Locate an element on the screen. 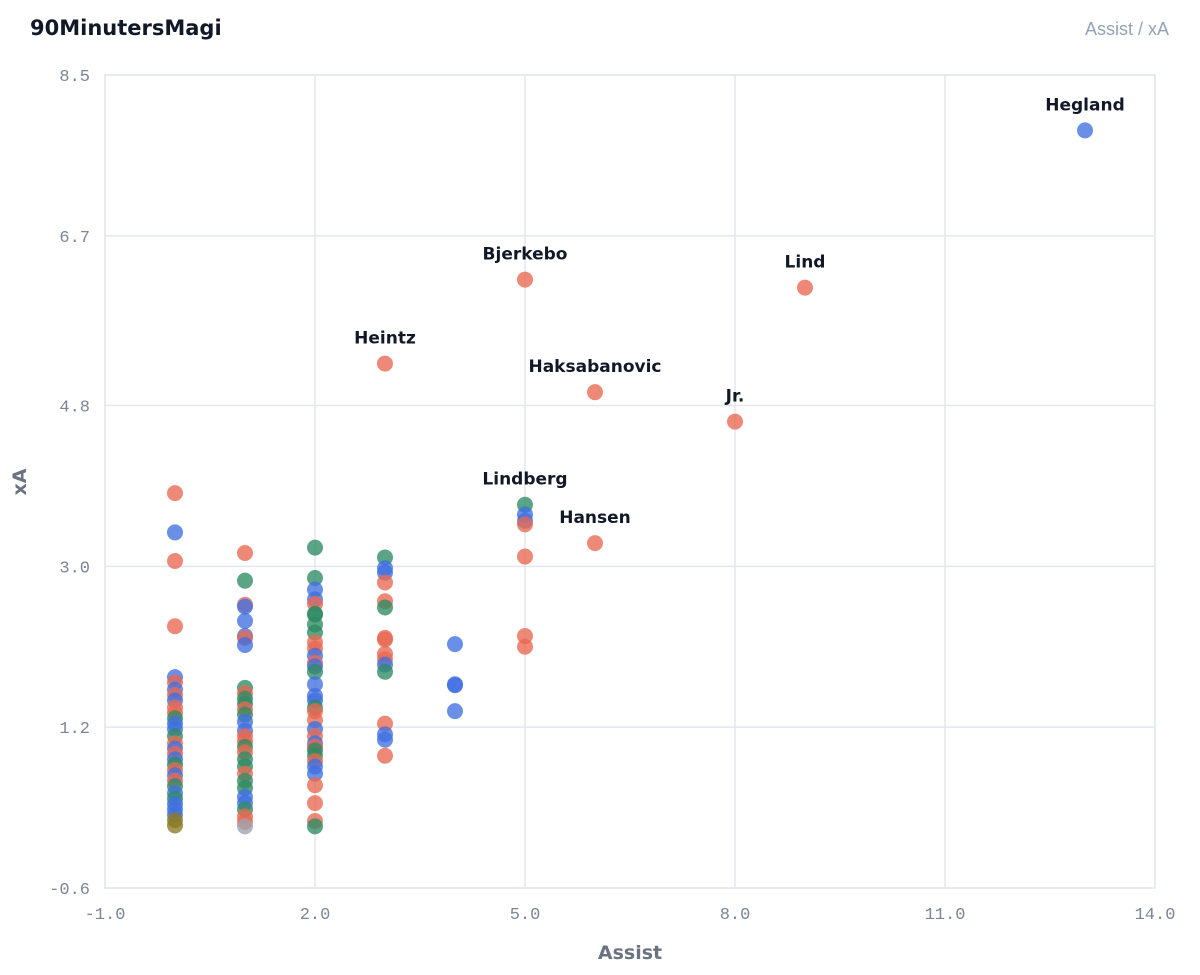 The image size is (1200, 975). y-tick-label: 4.8 is located at coordinates (74, 408).